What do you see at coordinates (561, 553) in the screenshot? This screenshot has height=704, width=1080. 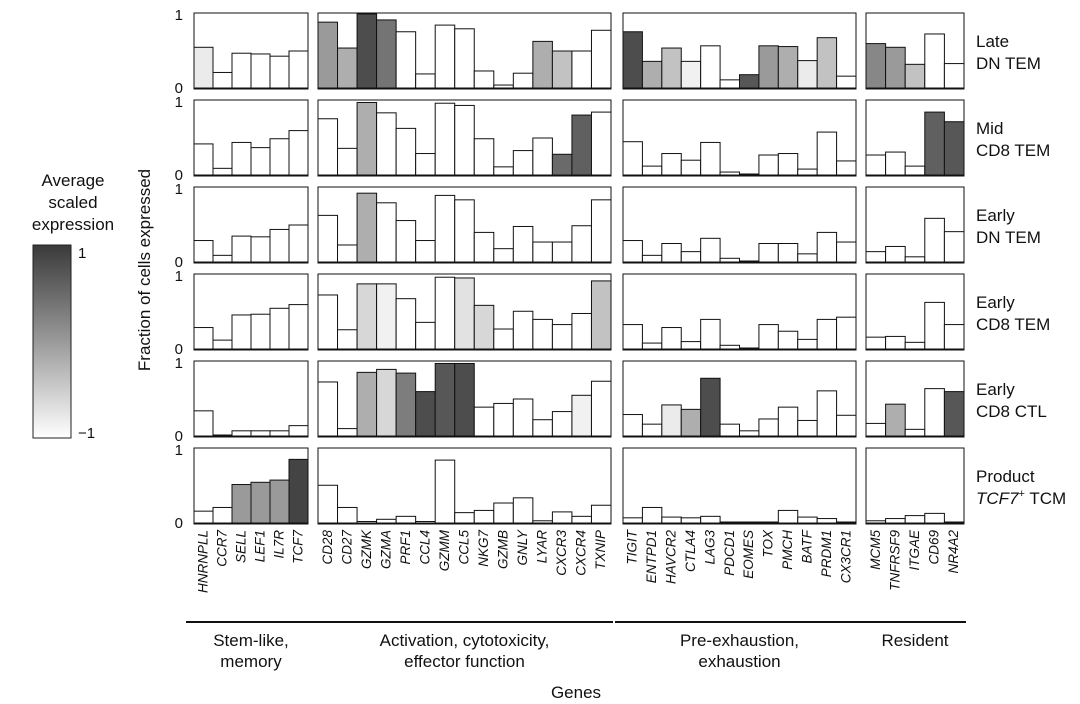 I see `gene-label-cxcr3: CXCR3` at bounding box center [561, 553].